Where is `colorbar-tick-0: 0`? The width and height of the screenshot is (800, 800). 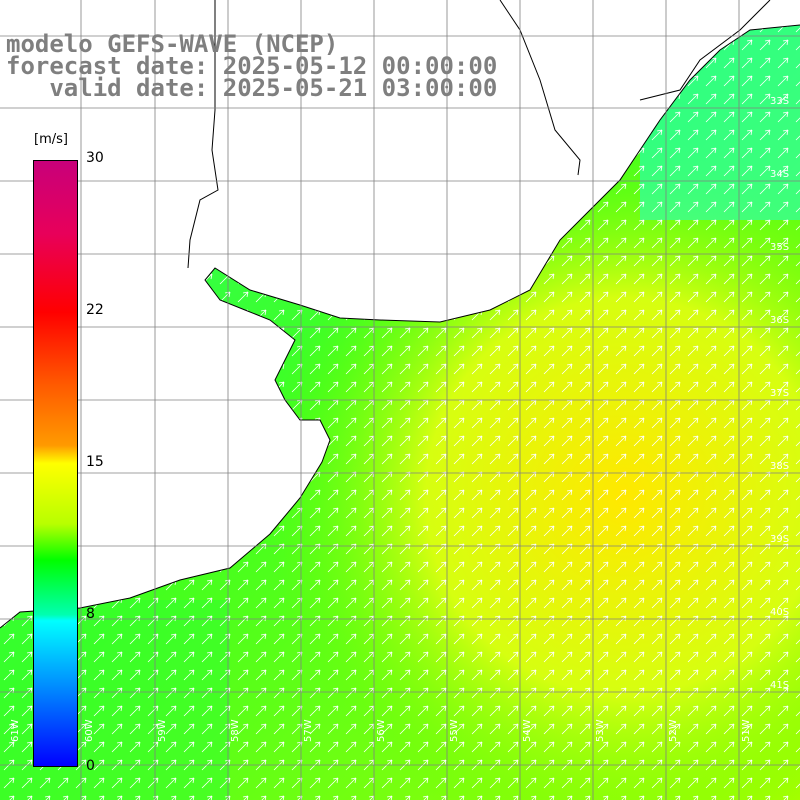
colorbar-tick-0: 0 is located at coordinates (90, 766).